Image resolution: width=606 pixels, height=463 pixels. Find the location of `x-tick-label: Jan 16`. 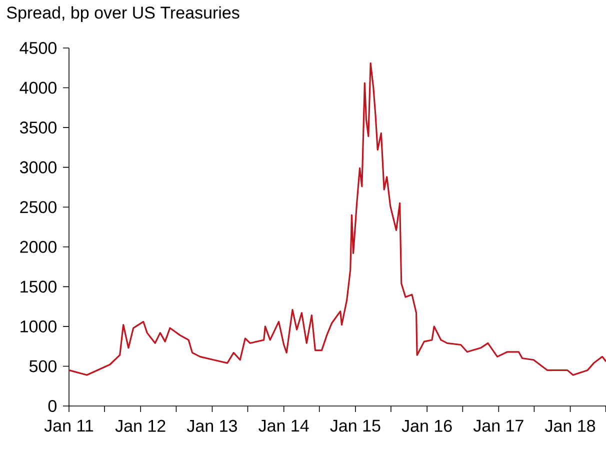

x-tick-label: Jan 16 is located at coordinates (427, 426).